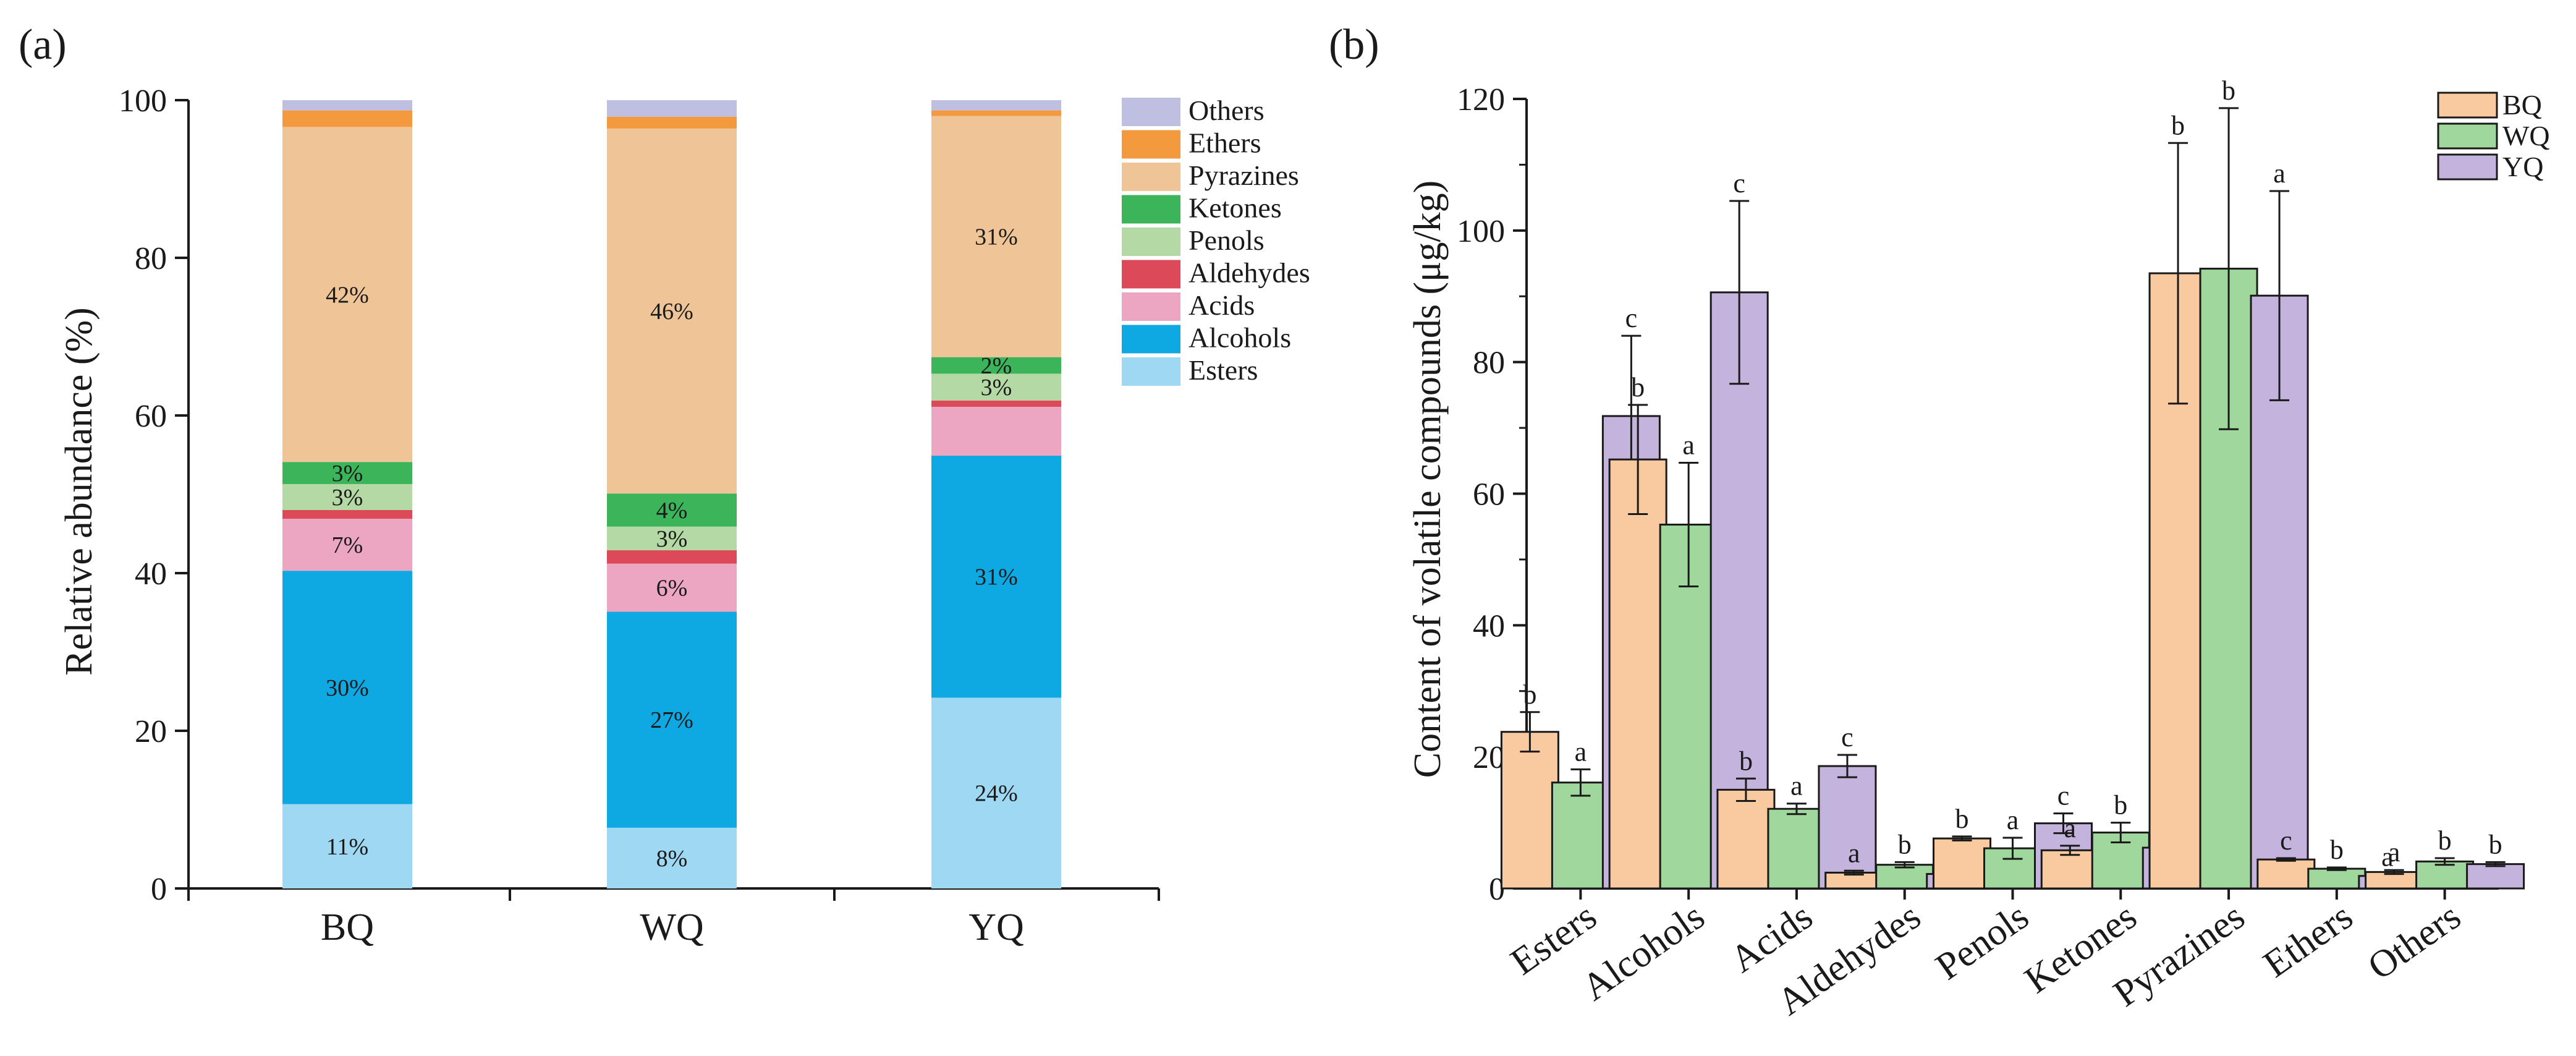  I want to click on stacked-segment-alcohols, so click(996, 577).